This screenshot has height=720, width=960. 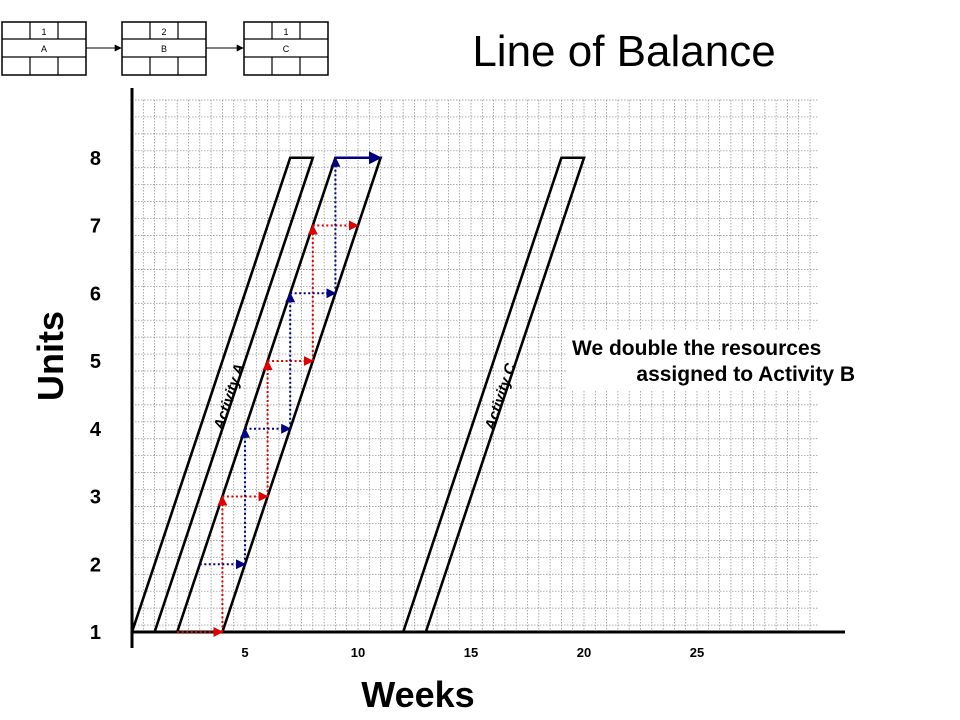 What do you see at coordinates (697, 652) in the screenshot?
I see `x-tick-label: 25` at bounding box center [697, 652].